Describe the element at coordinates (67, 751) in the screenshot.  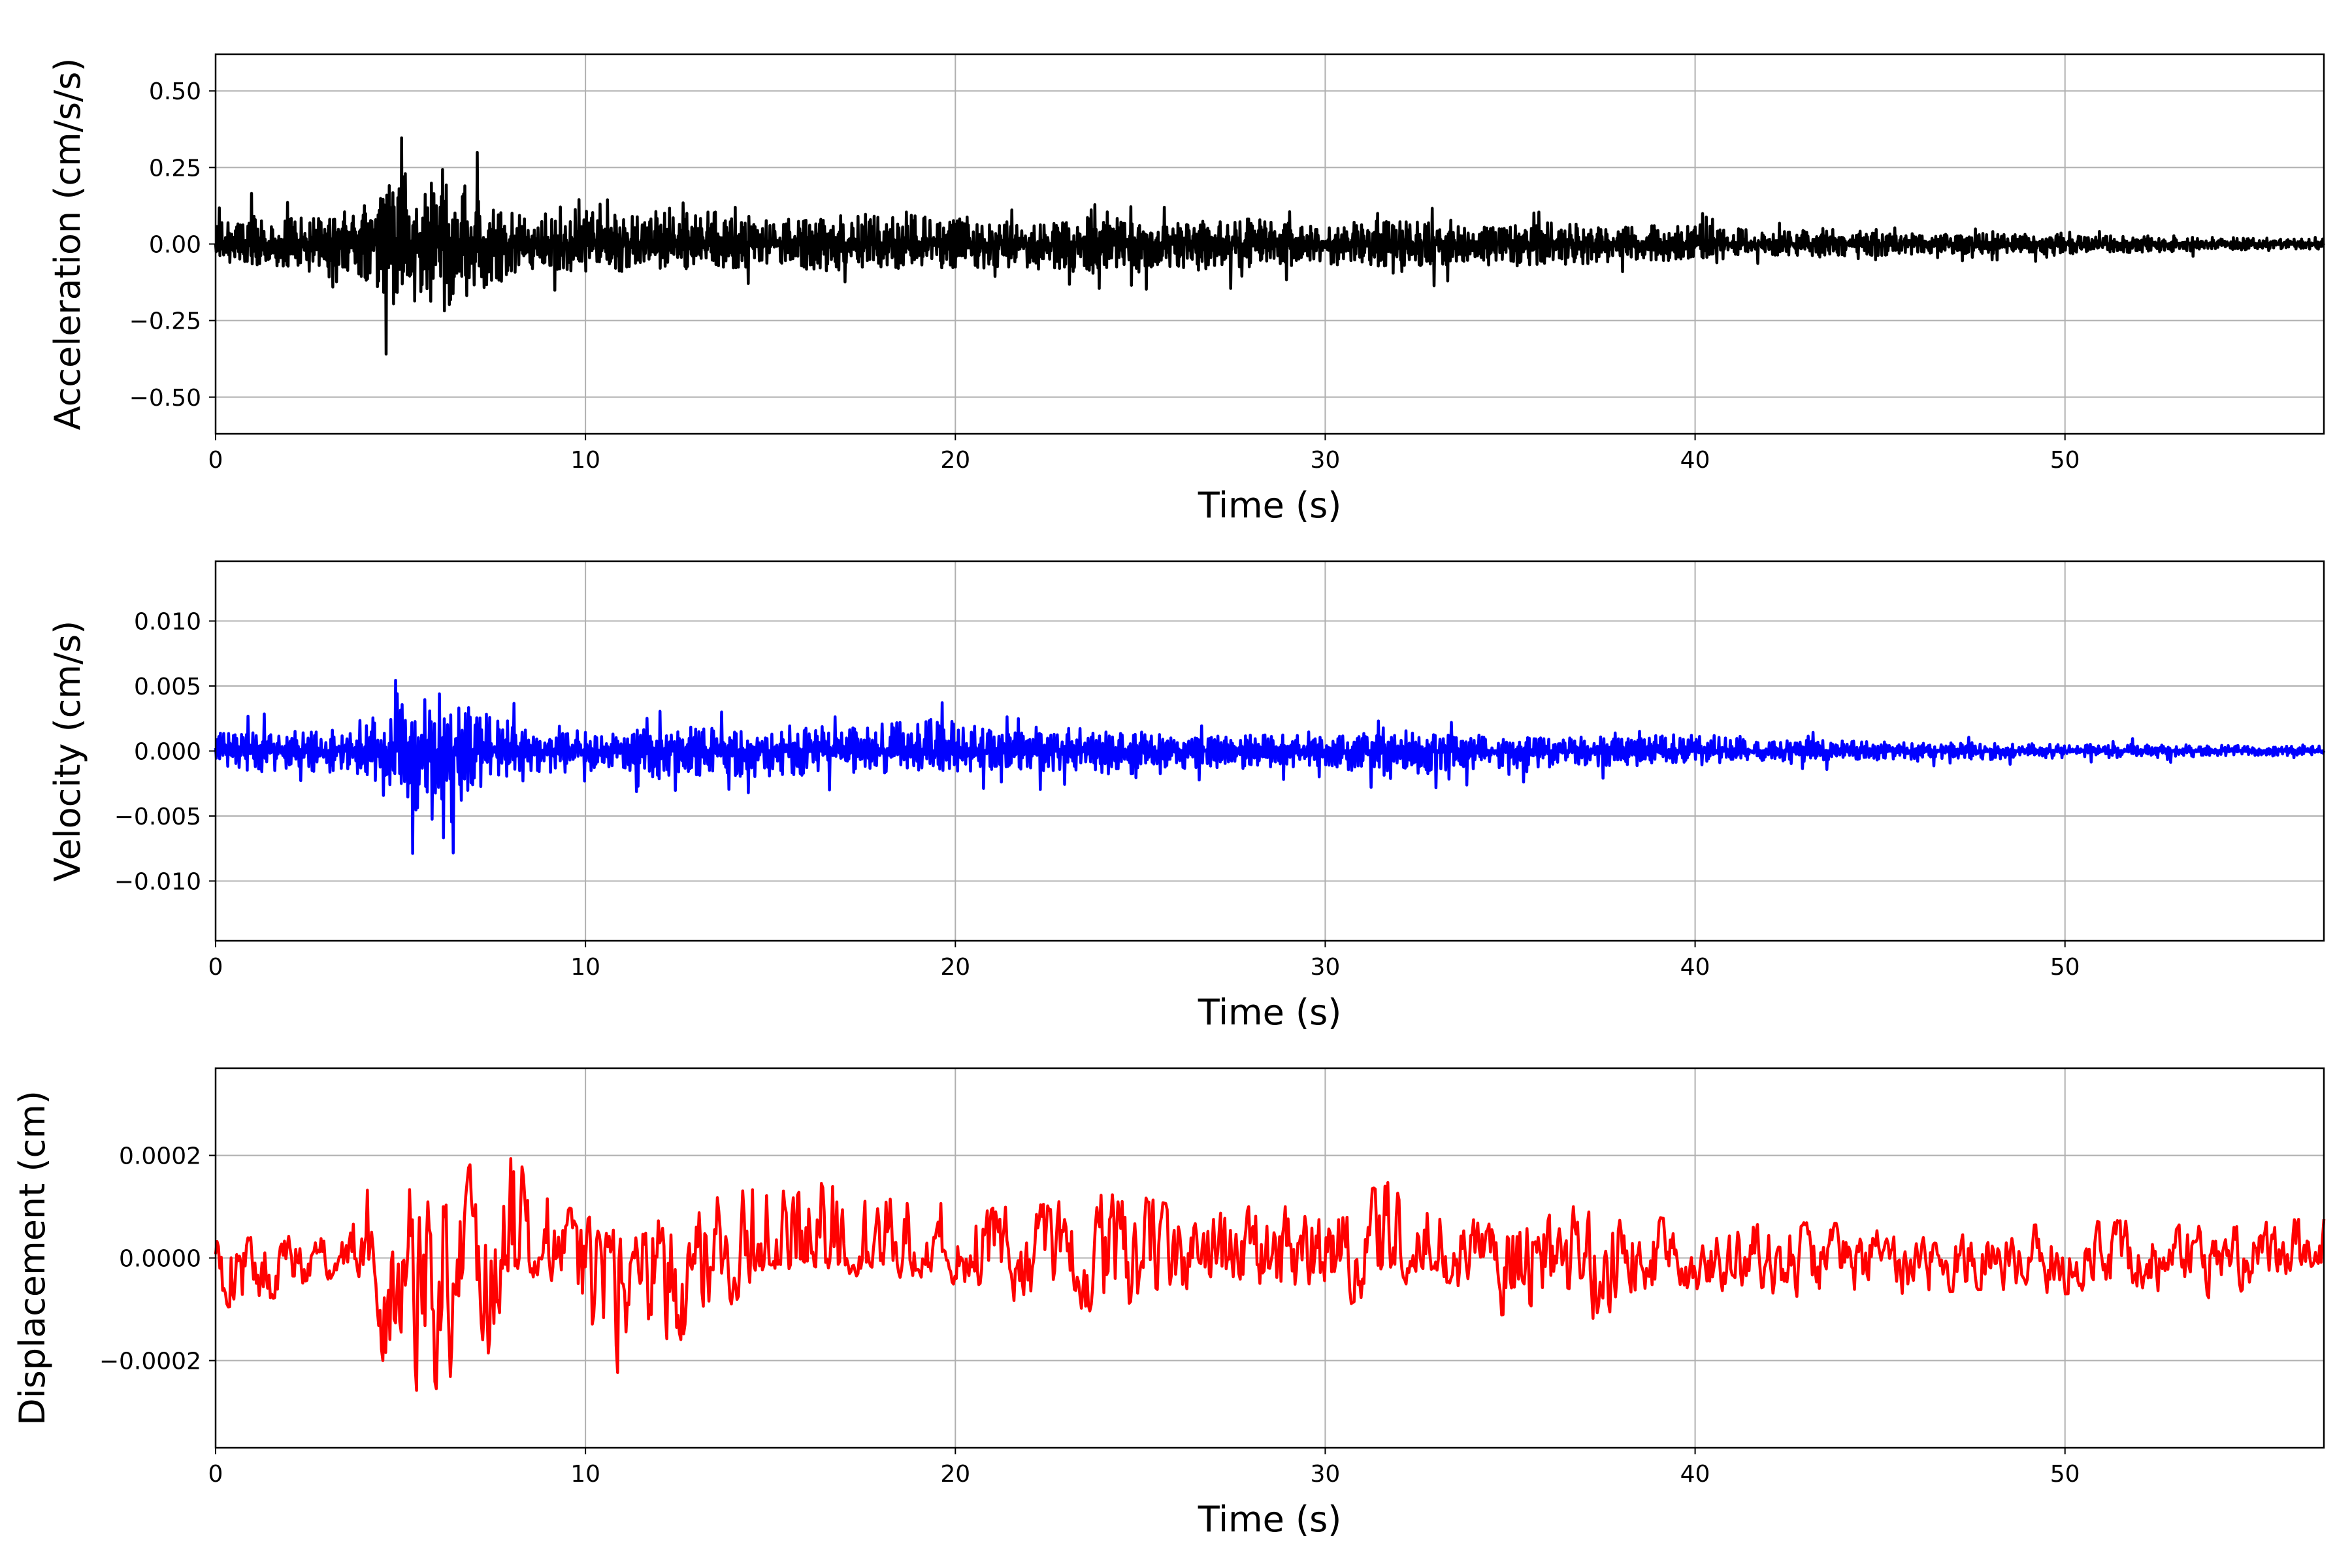
I see `y-axis-label: Velocity (cm/s)` at that location.